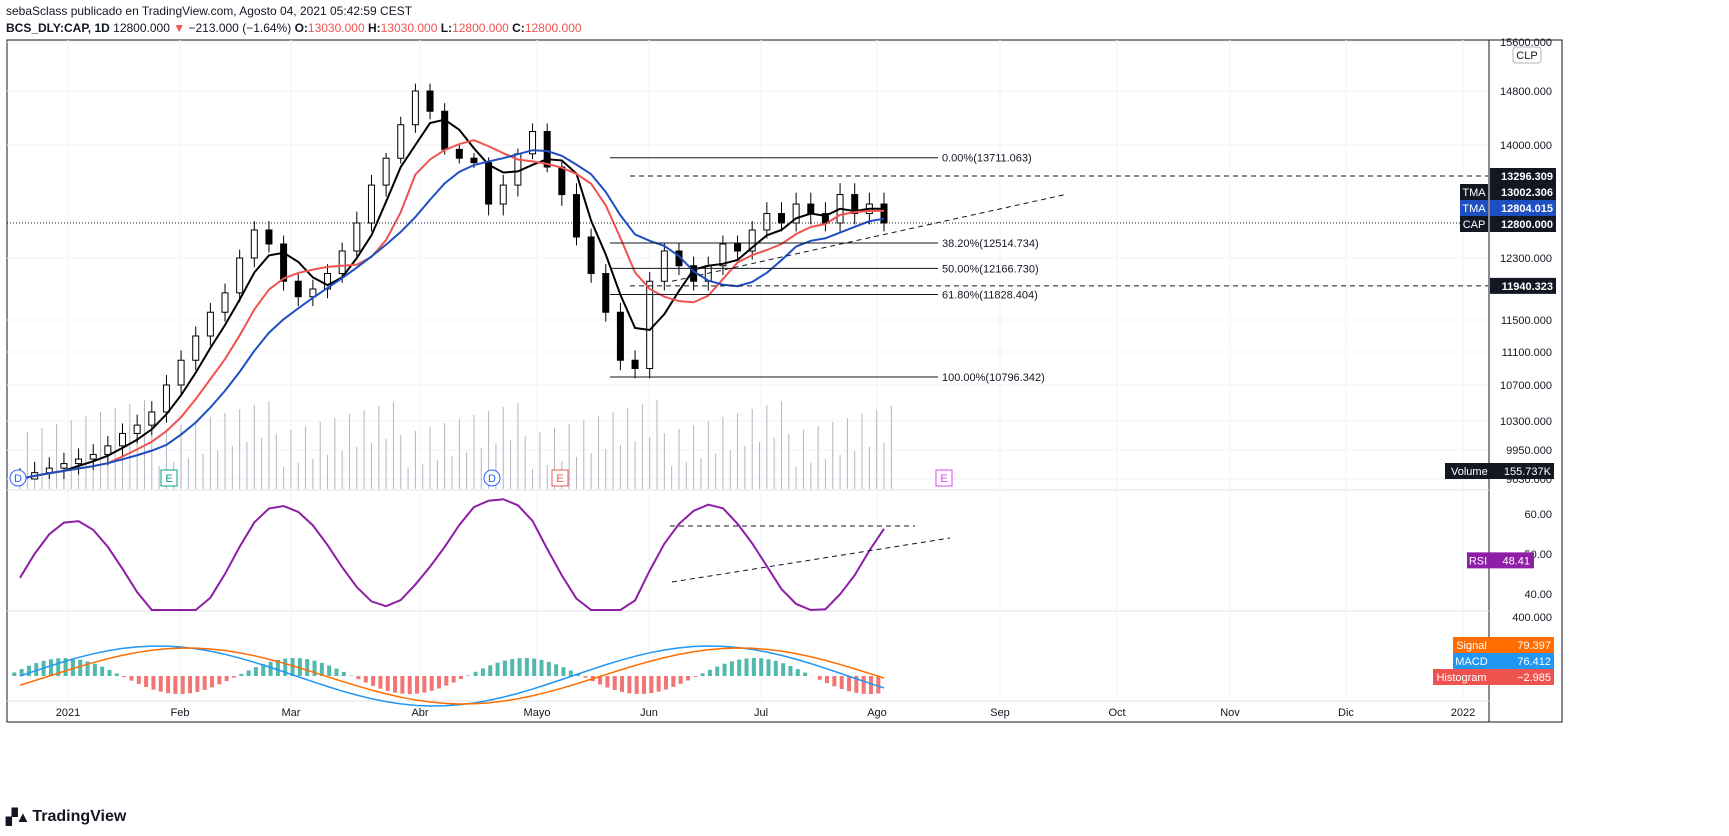 The width and height of the screenshot is (1729, 836). What do you see at coordinates (1529, 451) in the screenshot?
I see `y-tick-label: 9950.000` at bounding box center [1529, 451].